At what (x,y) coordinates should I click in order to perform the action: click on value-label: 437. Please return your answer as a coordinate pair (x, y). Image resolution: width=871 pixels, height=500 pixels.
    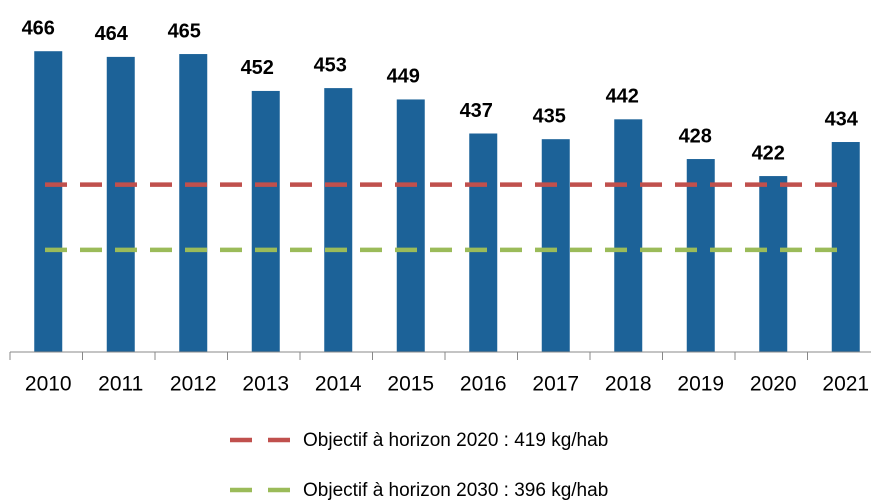
    Looking at the image, I should click on (476, 111).